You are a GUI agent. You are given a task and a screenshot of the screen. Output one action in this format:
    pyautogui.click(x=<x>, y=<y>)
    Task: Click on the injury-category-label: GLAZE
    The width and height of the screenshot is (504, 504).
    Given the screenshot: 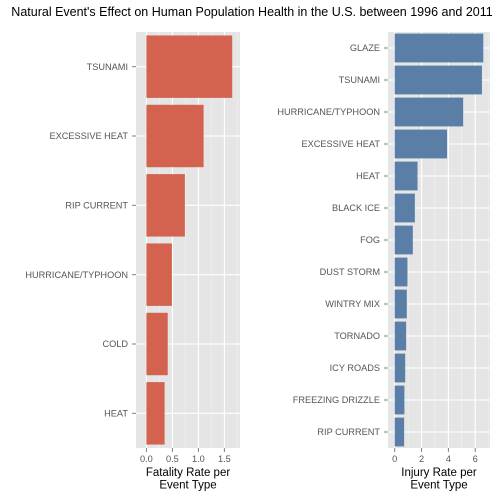 What is the action you would take?
    pyautogui.click(x=365, y=48)
    